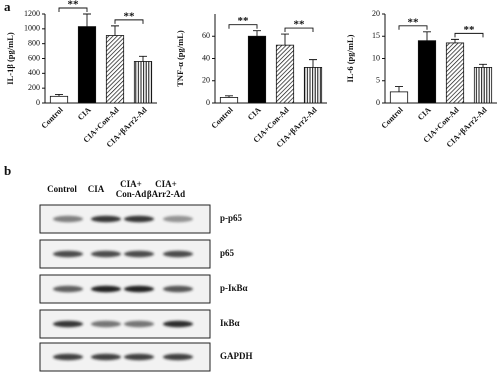 The width and height of the screenshot is (500, 372). I want to click on y-tick-label: 800, so click(34, 42).